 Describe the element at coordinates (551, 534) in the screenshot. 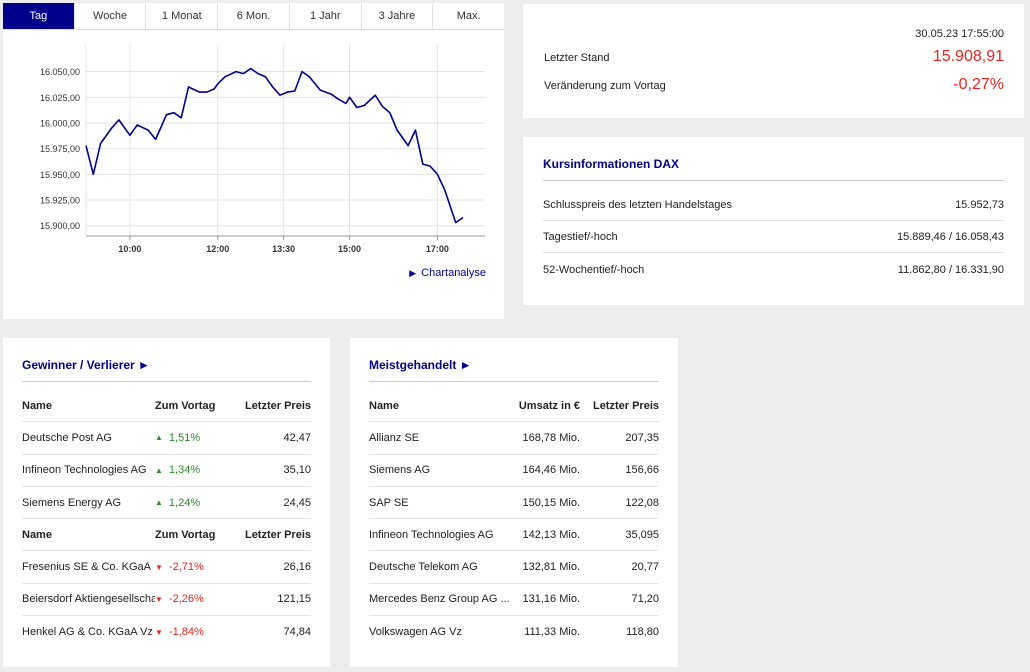

I see `volume-value: 142,13 Mio.` at that location.